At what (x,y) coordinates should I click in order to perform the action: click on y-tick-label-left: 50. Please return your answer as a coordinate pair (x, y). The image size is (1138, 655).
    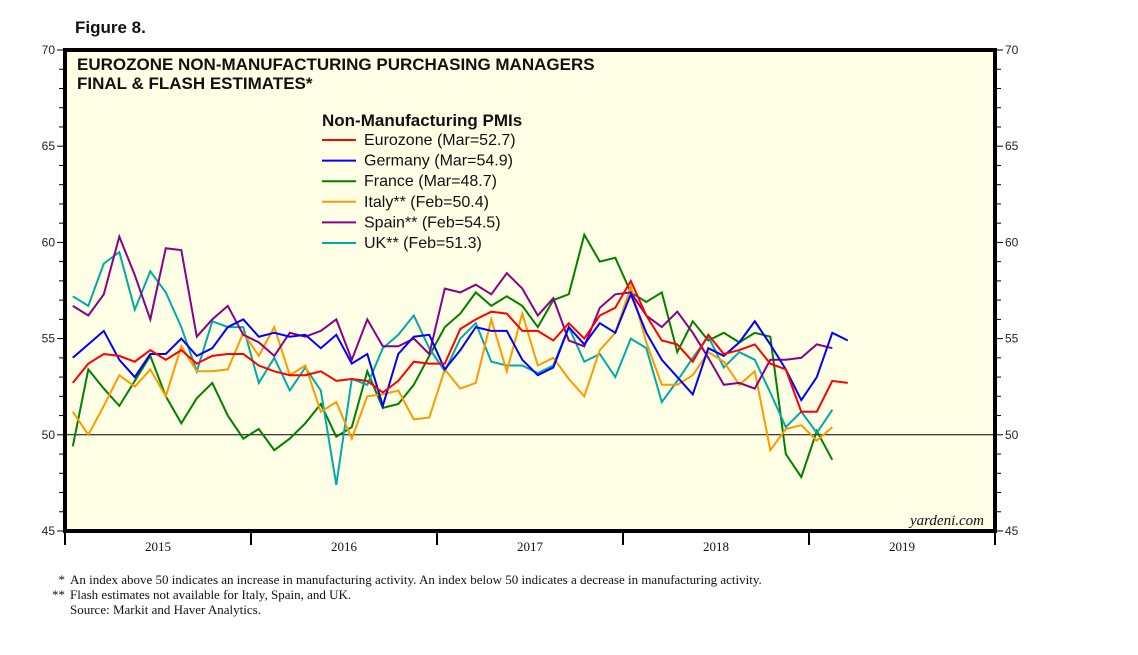
    Looking at the image, I should click on (49, 435).